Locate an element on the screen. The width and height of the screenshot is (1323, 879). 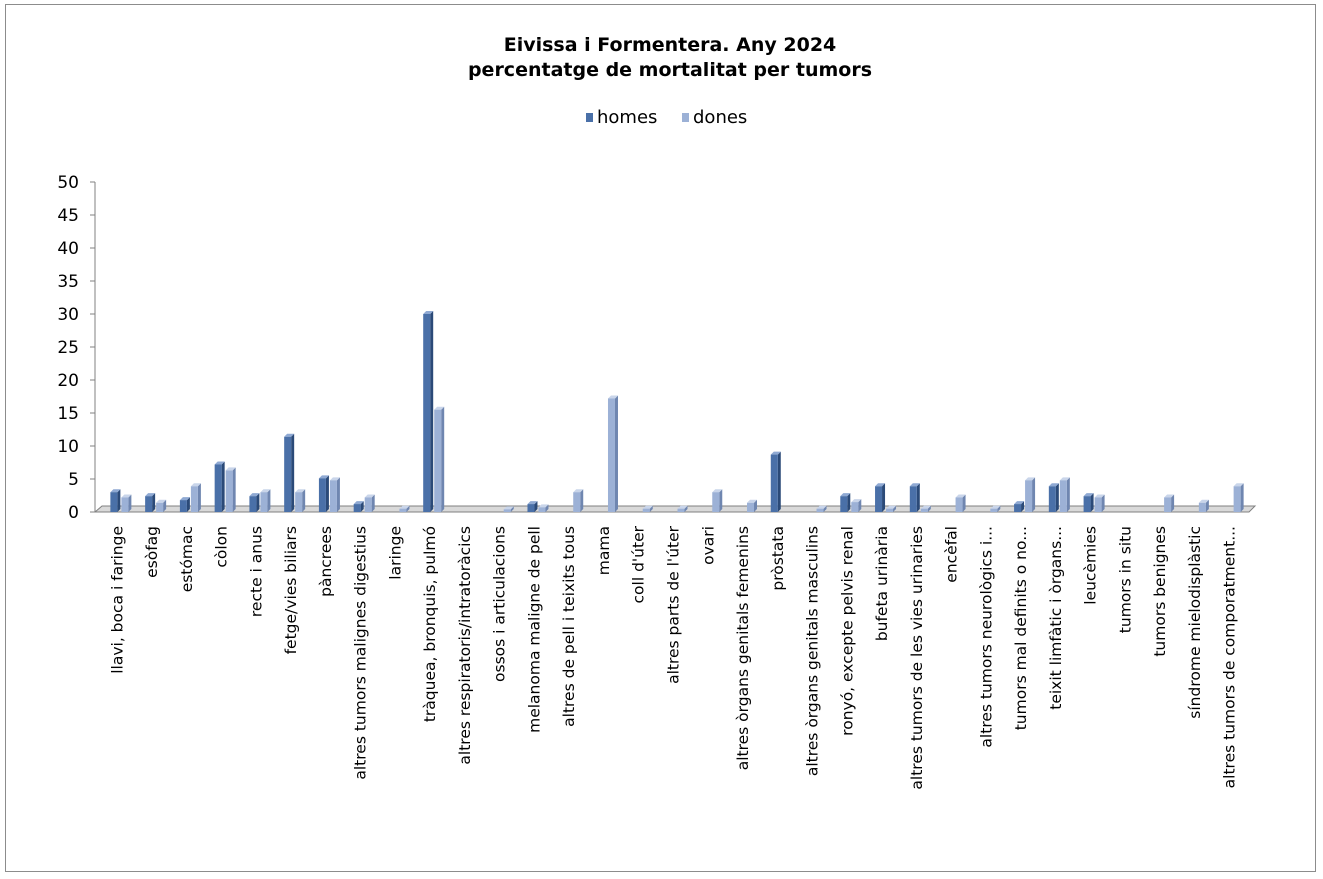
x-tick-label: tumors in situ is located at coordinates (1125, 579).